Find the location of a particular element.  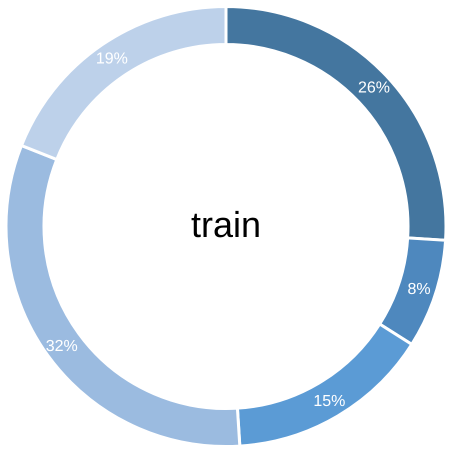

data-label: 32% is located at coordinates (62, 346).